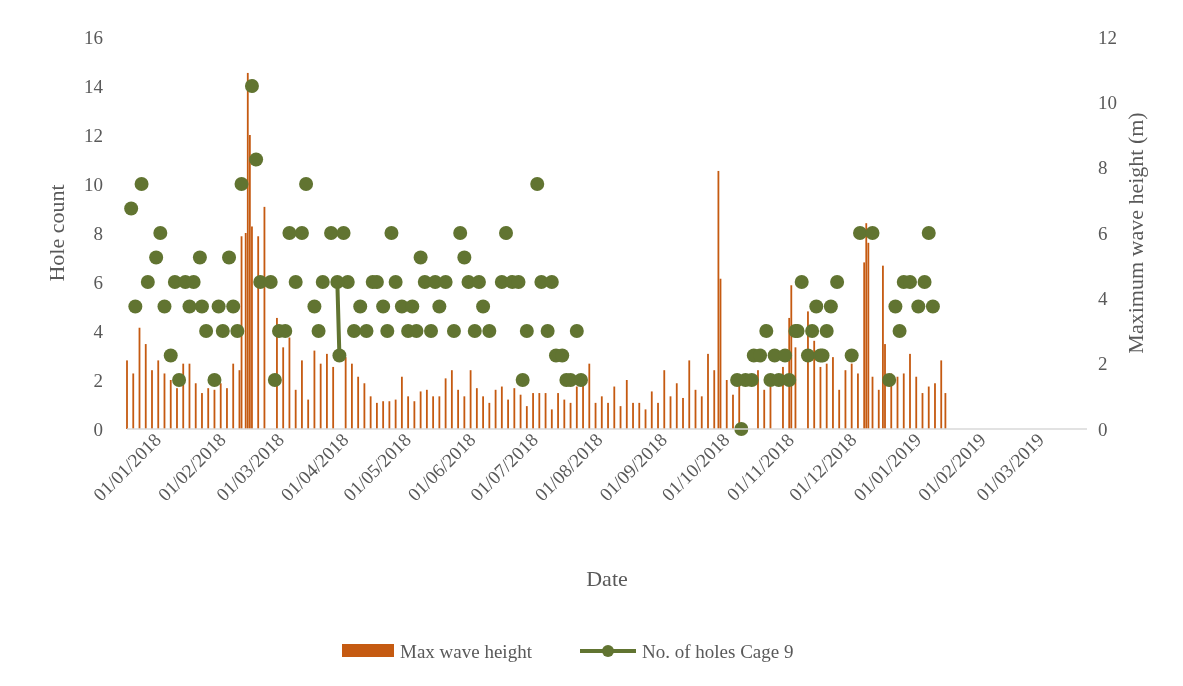  I want to click on y2-tick-label: 6, so click(1103, 233).